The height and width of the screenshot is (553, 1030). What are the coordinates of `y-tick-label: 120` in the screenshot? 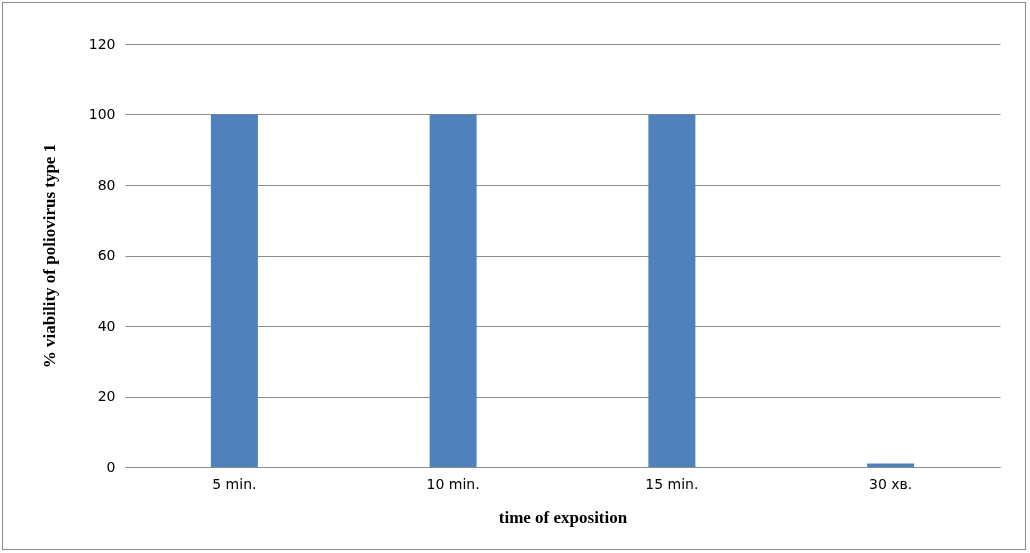 It's located at (102, 43).